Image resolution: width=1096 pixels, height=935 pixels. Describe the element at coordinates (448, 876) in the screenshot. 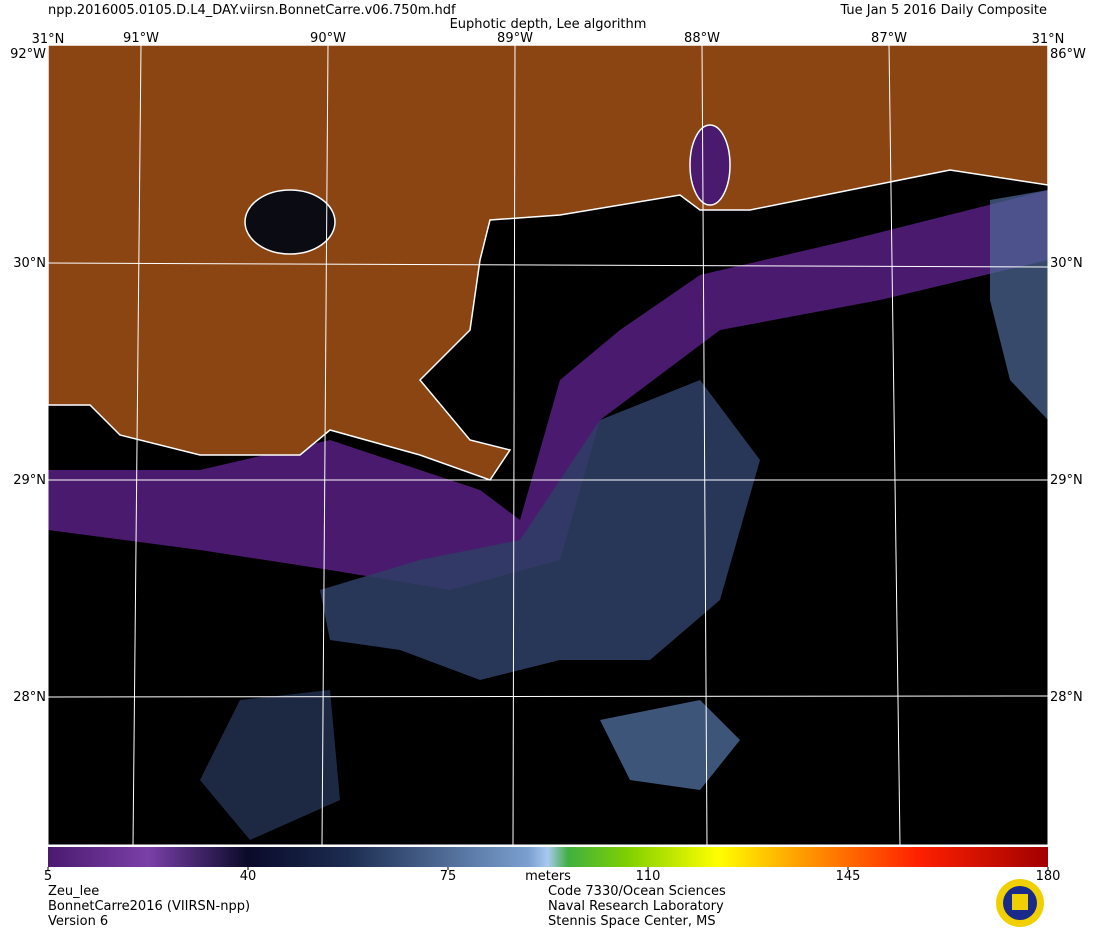

I see `colorbar-tick-label: 75` at that location.